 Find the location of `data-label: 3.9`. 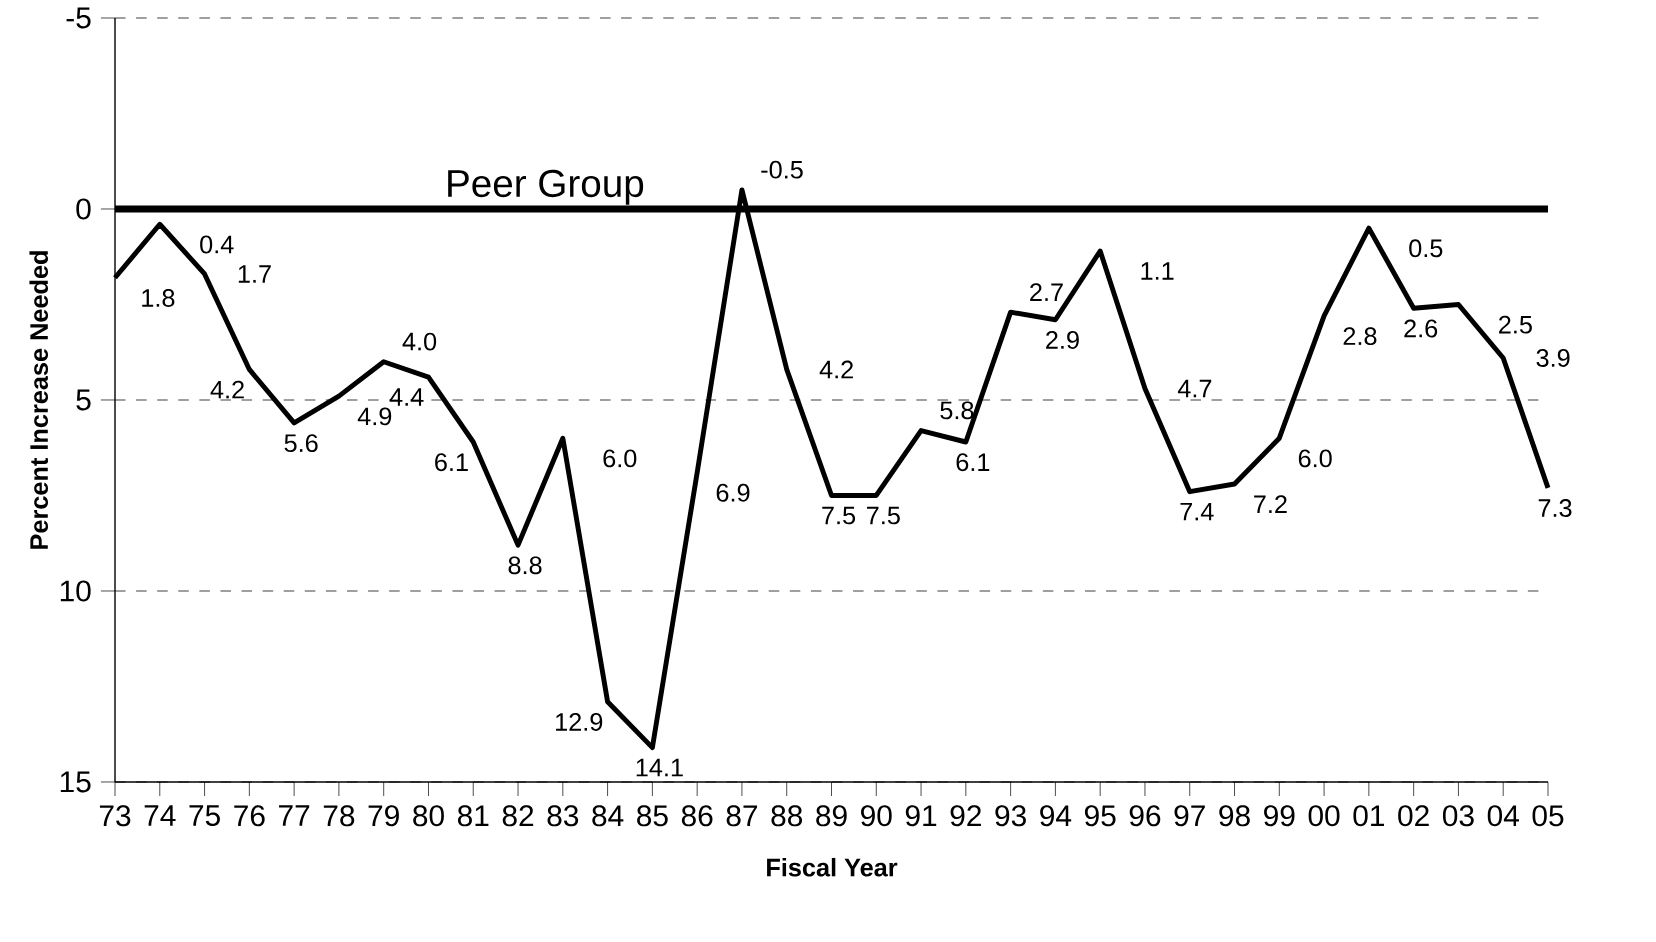

data-label: 3.9 is located at coordinates (1553, 358).